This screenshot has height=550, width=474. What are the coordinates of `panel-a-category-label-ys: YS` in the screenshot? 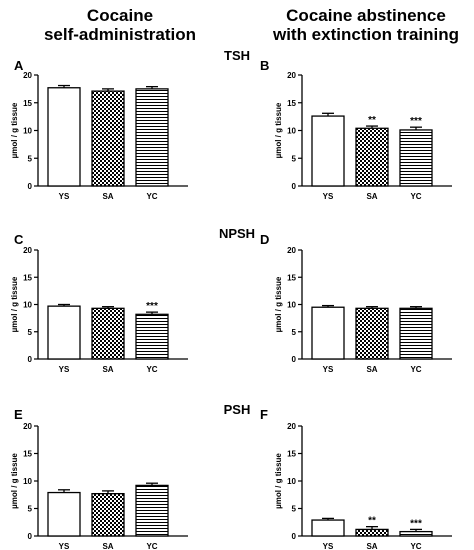 It's located at (64, 196).